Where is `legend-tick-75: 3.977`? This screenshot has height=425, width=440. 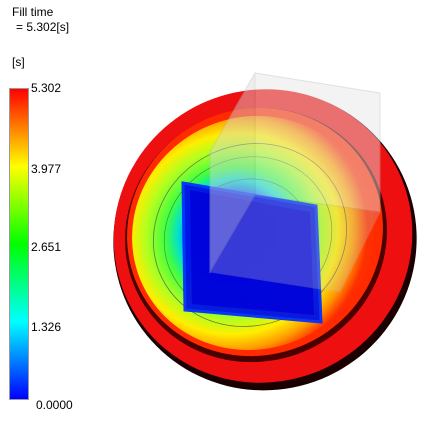
legend-tick-75: 3.977 is located at coordinates (46, 169).